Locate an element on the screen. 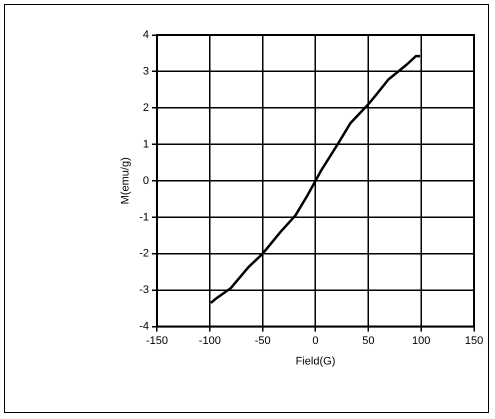  y-tick-label: 4 is located at coordinates (145, 35).